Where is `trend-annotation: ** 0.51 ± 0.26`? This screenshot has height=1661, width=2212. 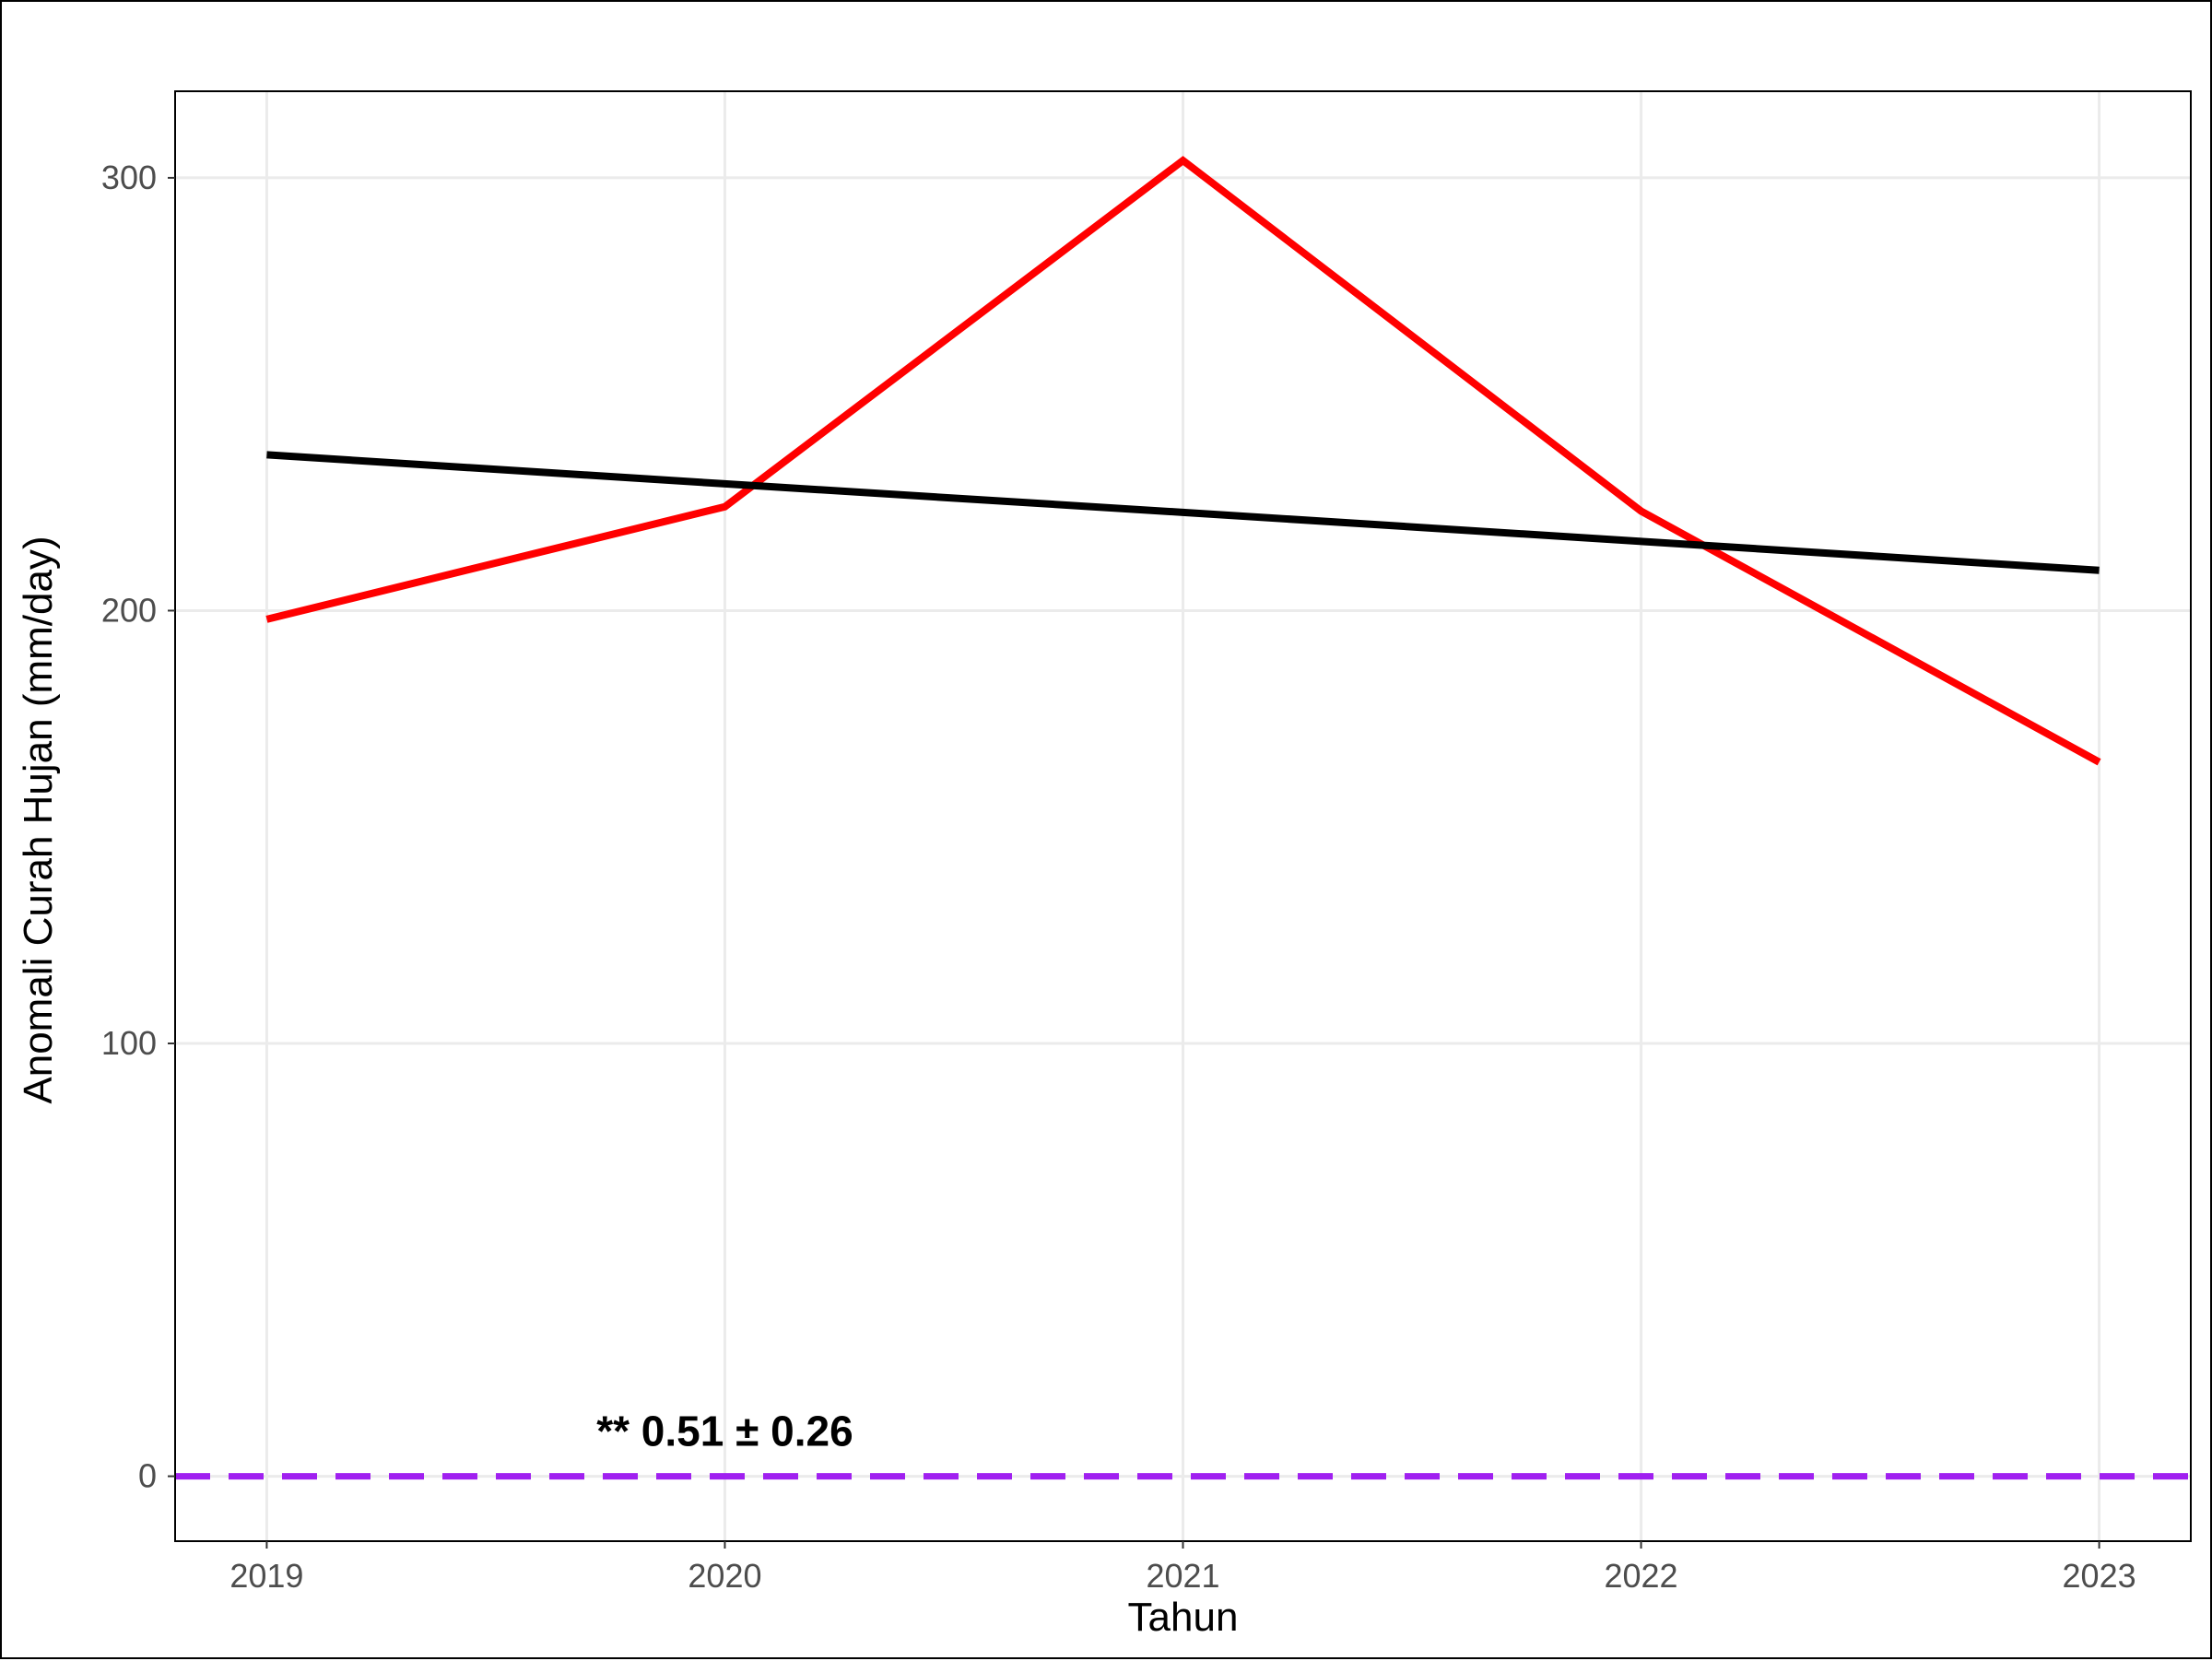
trend-annotation: ** 0.51 ± 0.26 is located at coordinates (724, 1431).